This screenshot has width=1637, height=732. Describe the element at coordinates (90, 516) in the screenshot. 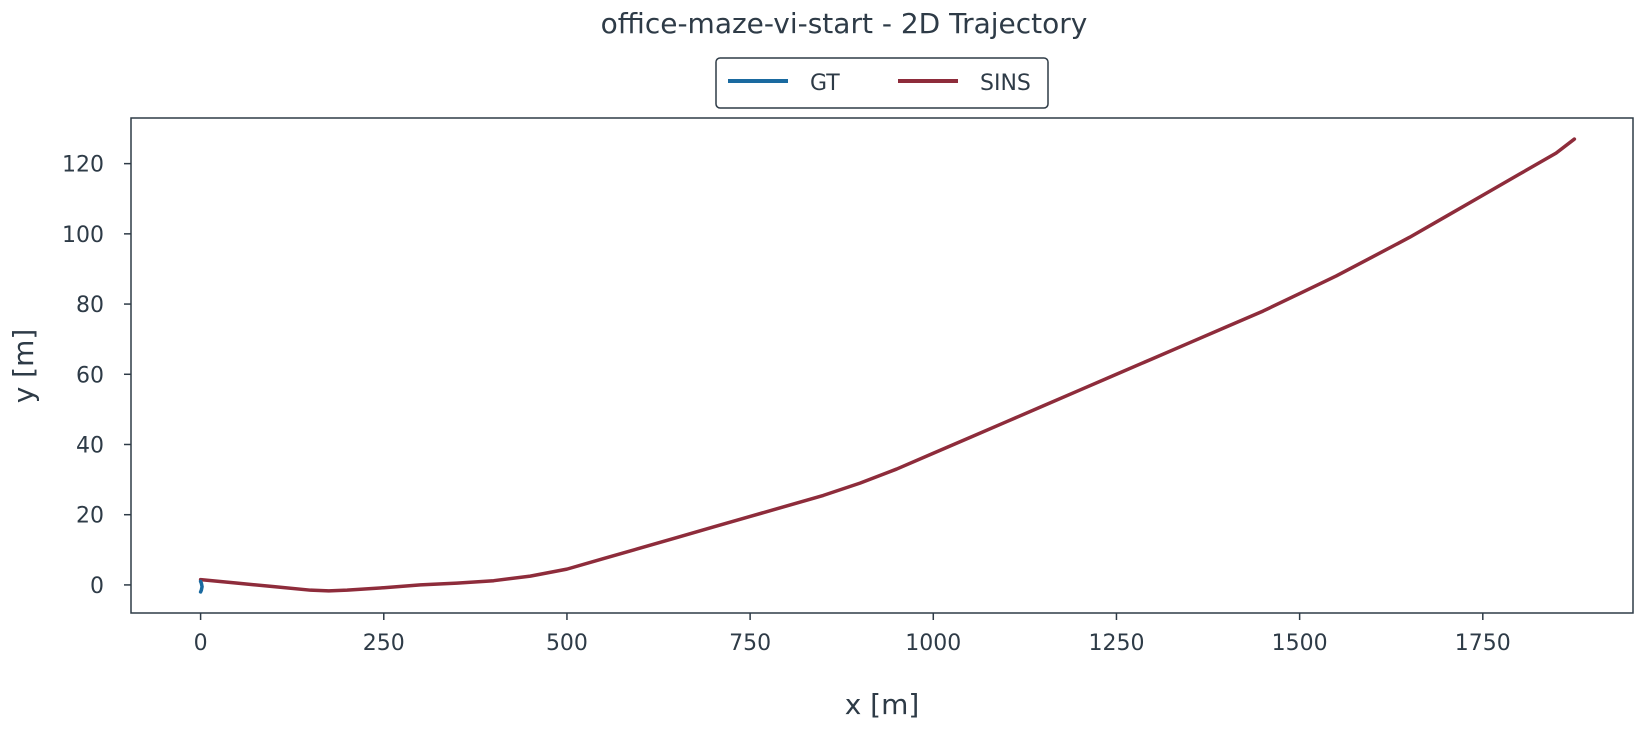

I see `y-tick-label: 20` at that location.